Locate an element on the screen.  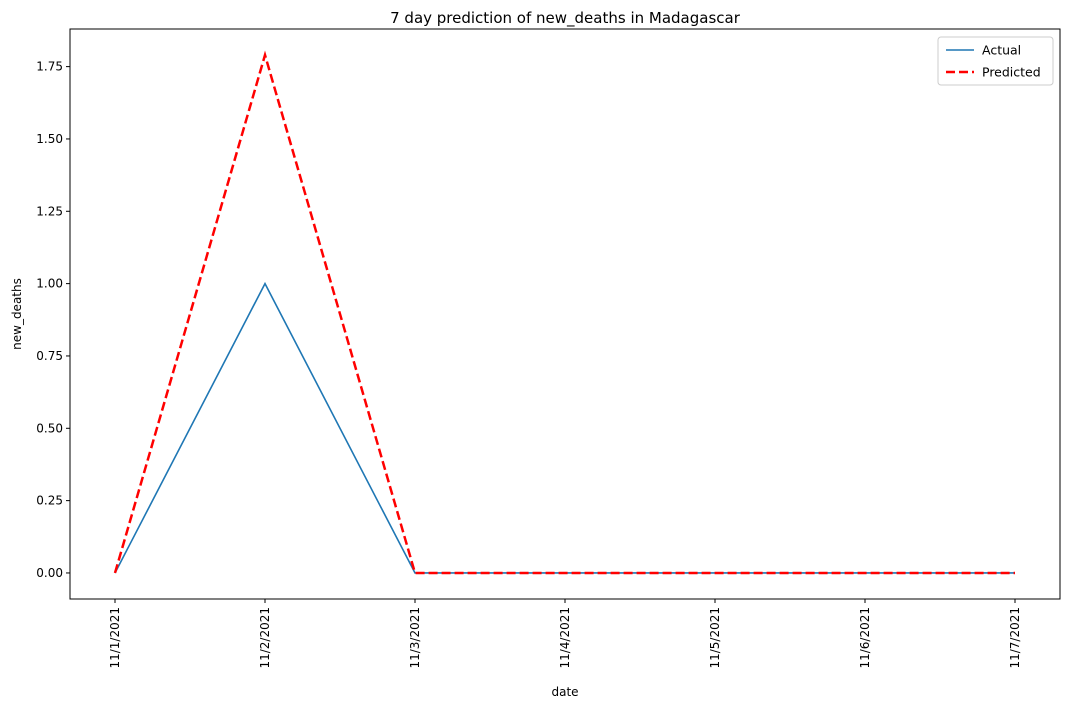
x-tick-label: 11/1/2021 is located at coordinates (115, 638).